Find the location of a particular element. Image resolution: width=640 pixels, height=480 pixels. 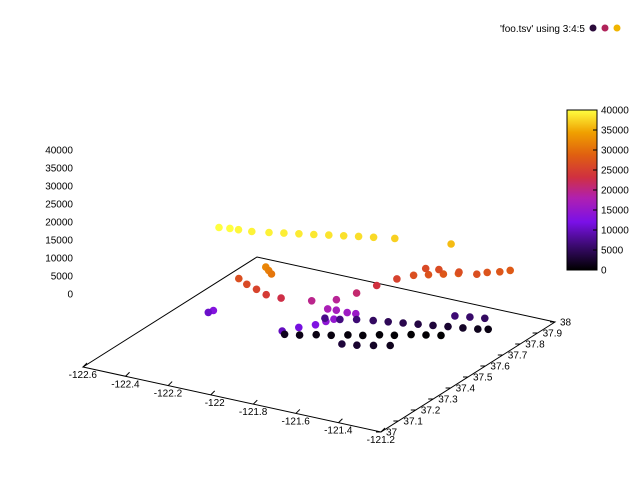

legend-label: 'foo.tsv' using 3:4:5 is located at coordinates (542, 29).